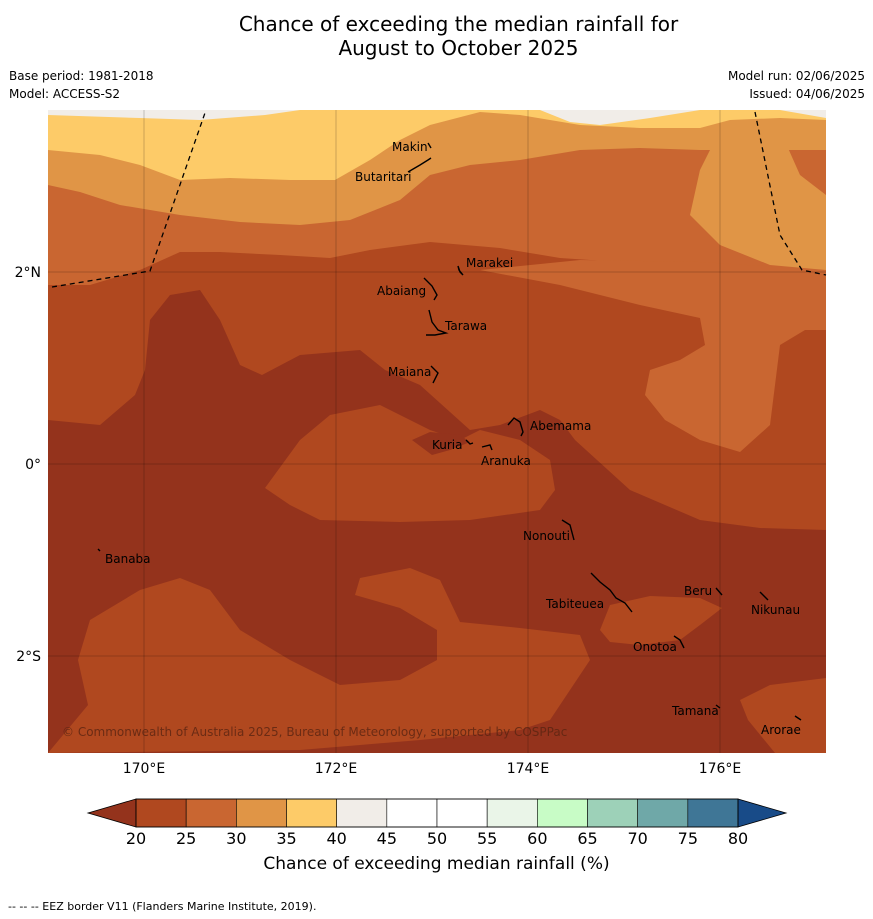 The image size is (873, 919). What do you see at coordinates (487, 838) in the screenshot?
I see `colorbar-label: 55` at bounding box center [487, 838].